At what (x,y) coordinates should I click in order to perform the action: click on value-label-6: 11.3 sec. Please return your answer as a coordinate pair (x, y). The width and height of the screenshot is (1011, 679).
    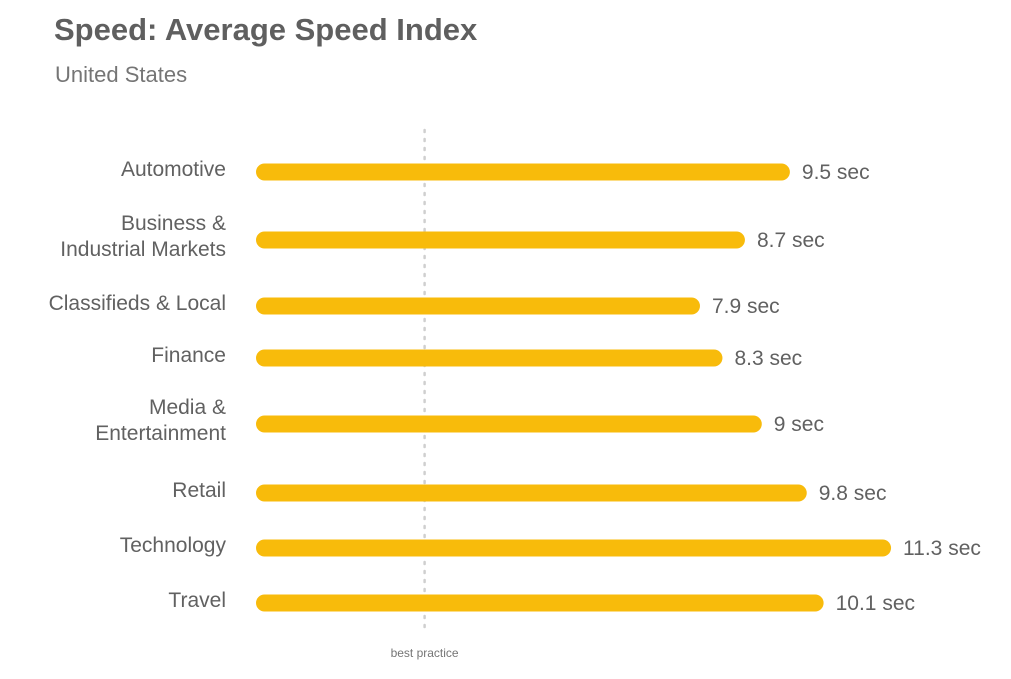
    Looking at the image, I should click on (942, 548).